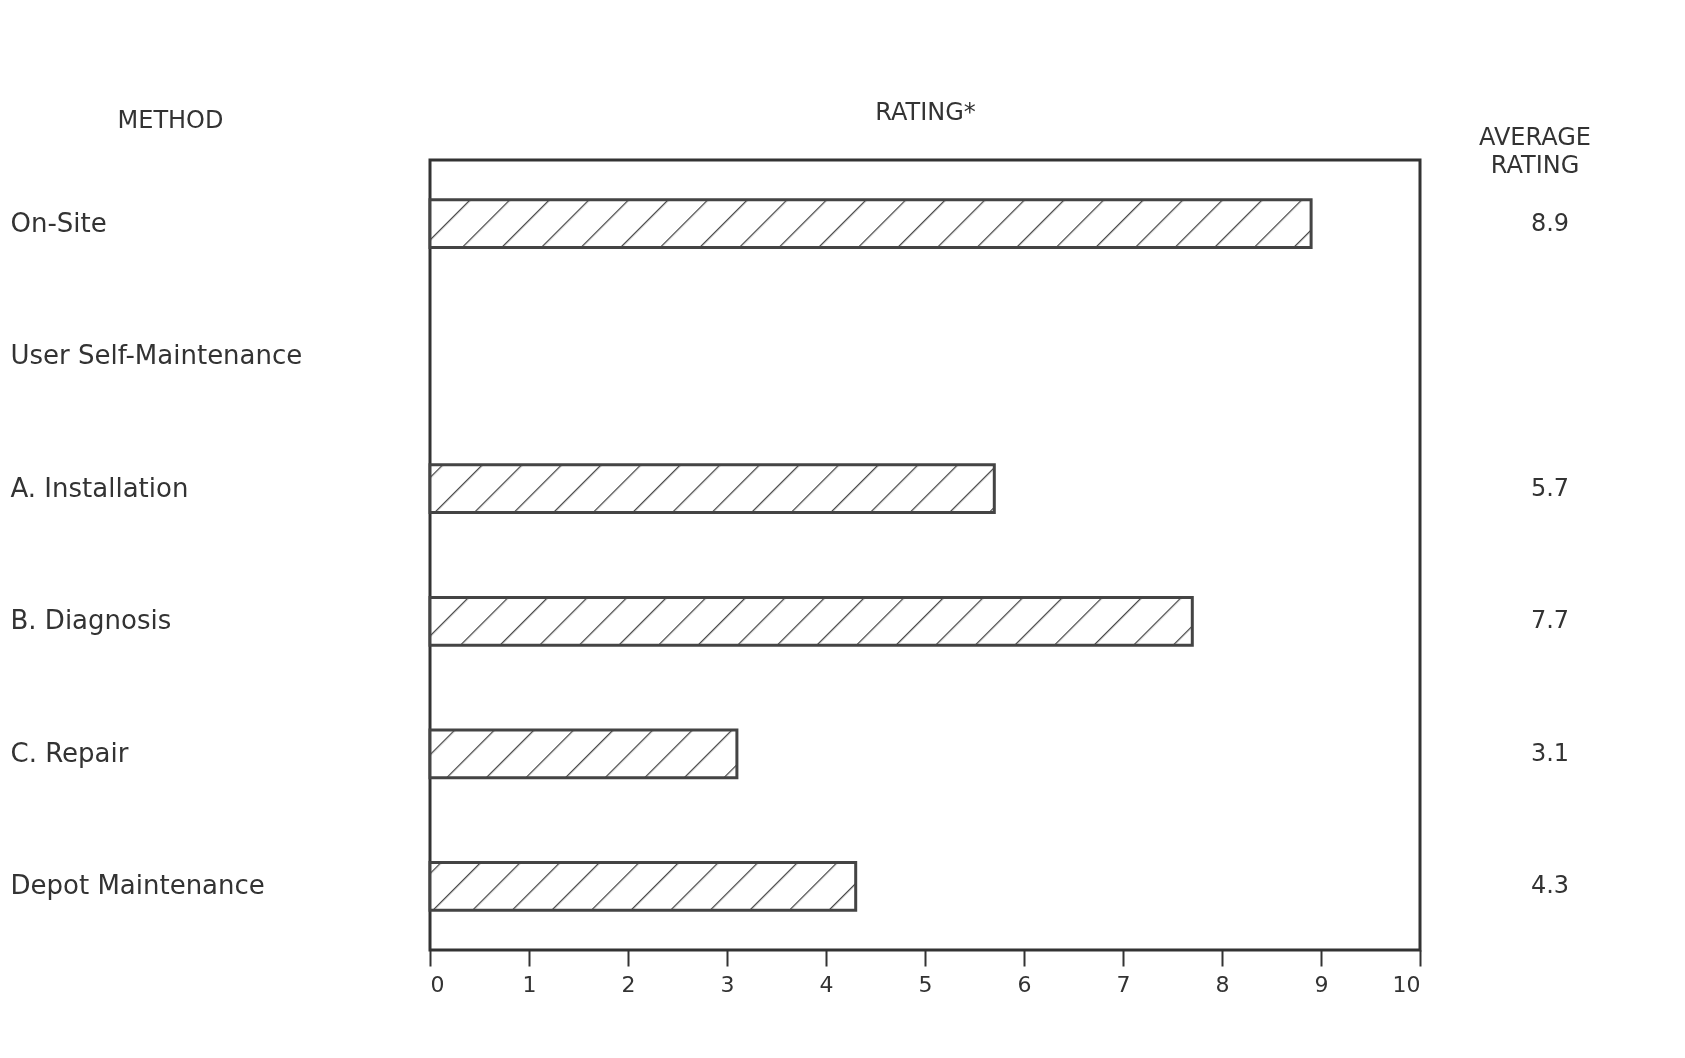 The image size is (1685, 1058). Describe the element at coordinates (137, 885) in the screenshot. I see `y-tick-label: Depot Maintenance` at that location.